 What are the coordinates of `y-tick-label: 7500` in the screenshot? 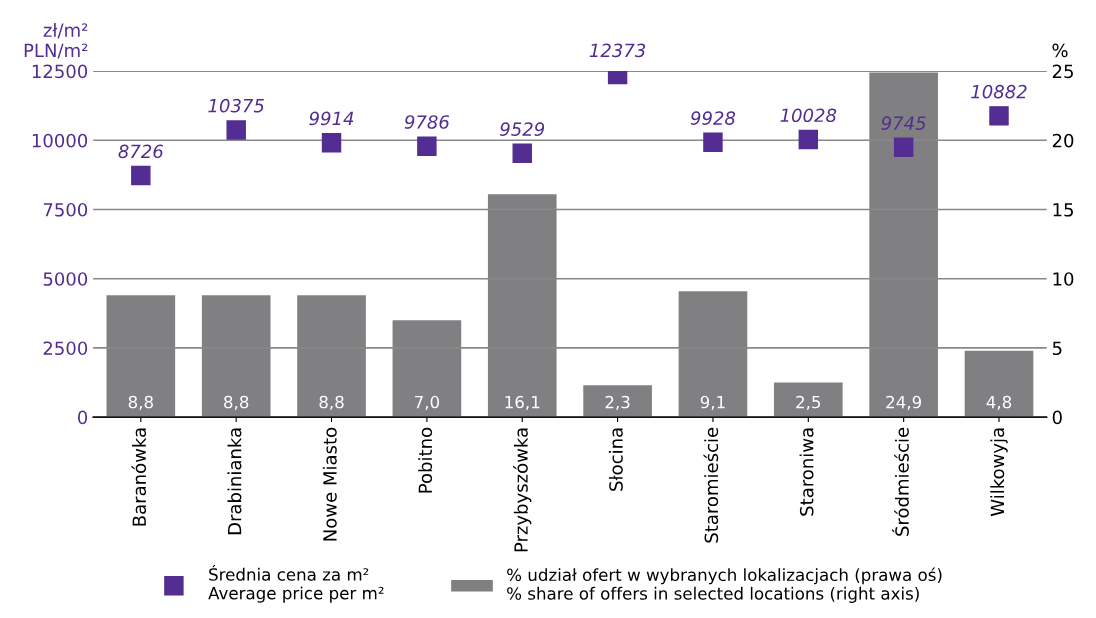 It's located at (65, 209).